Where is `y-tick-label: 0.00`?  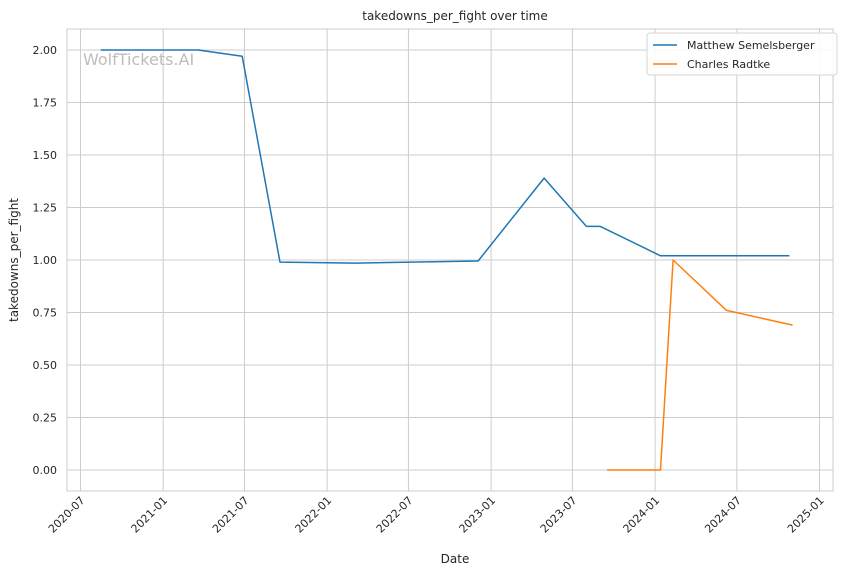 y-tick-label: 0.00 is located at coordinates (45, 470).